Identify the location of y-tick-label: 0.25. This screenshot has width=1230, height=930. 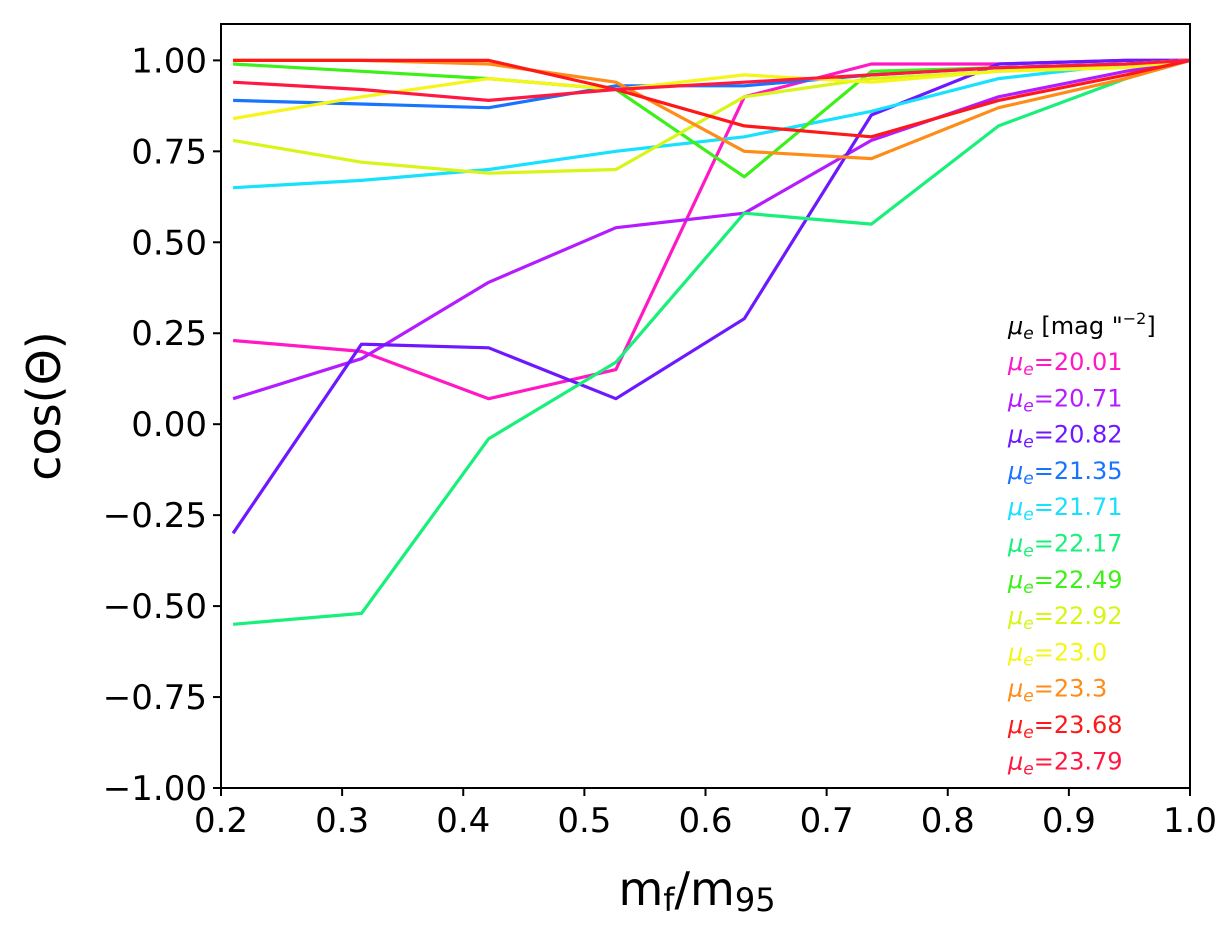
(169, 334).